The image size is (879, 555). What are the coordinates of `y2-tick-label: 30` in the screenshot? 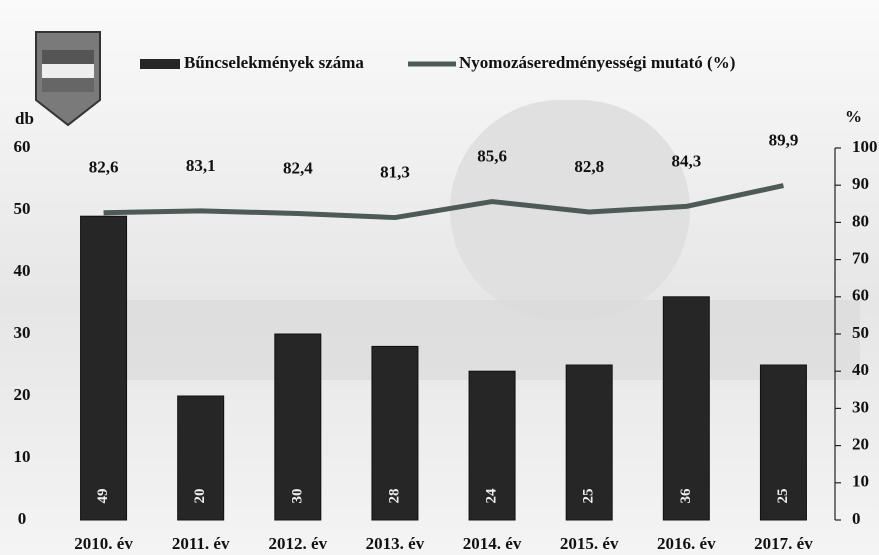 It's located at (860, 406).